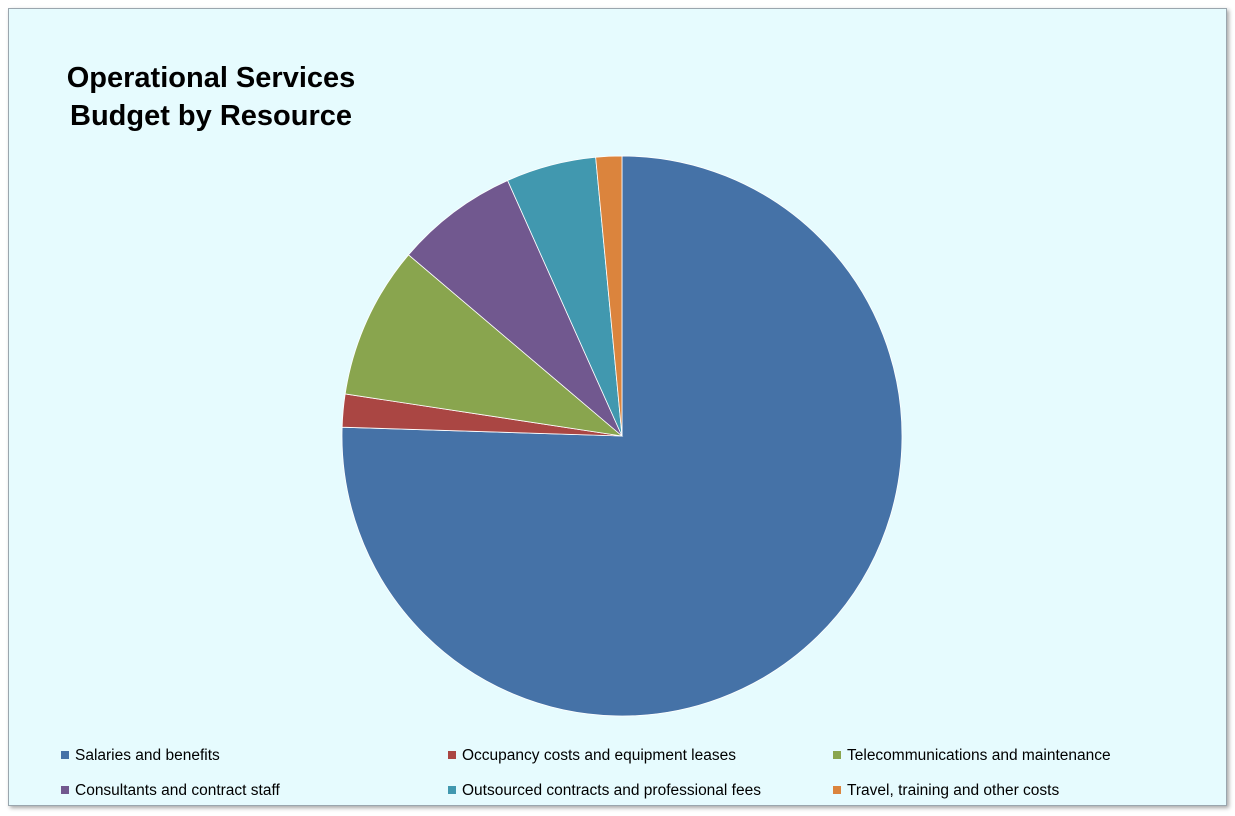  Describe the element at coordinates (609, 296) in the screenshot. I see `pie-slice-travel` at that location.